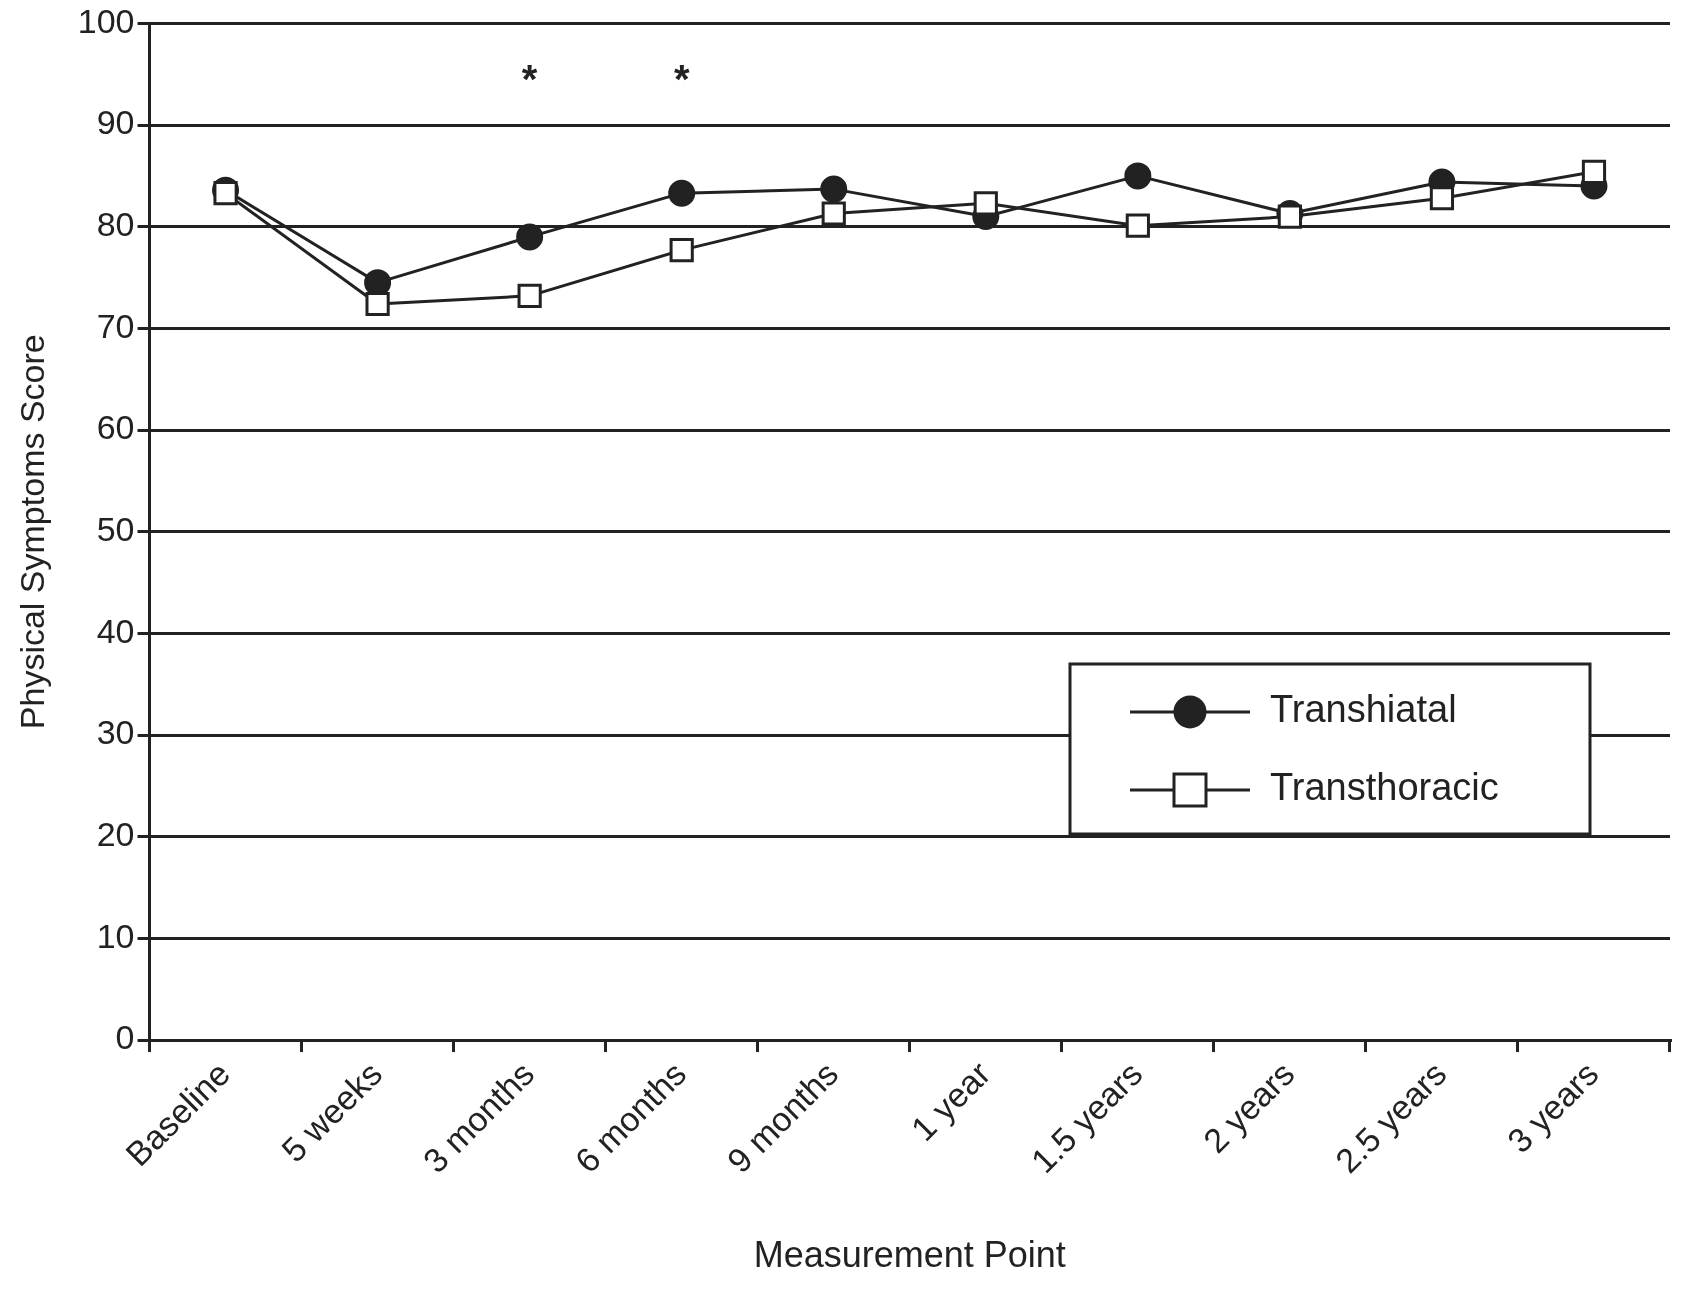 The height and width of the screenshot is (1293, 1688). I want to click on y-tick-label: 50, so click(115, 529).